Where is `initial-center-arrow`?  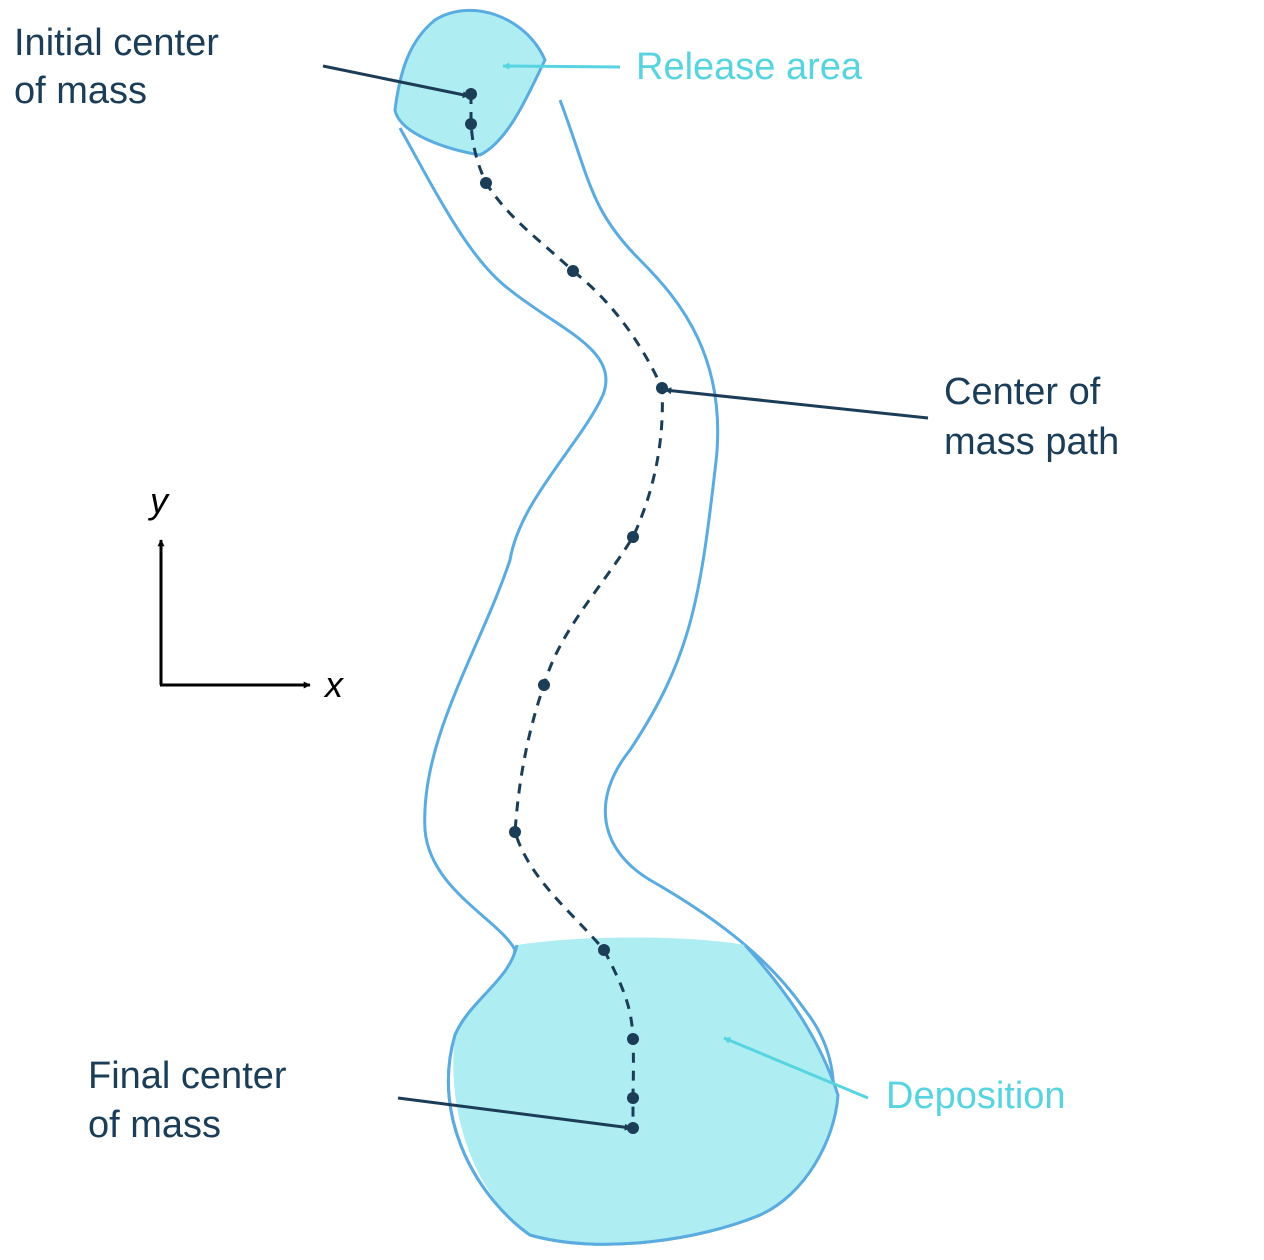 initial-center-arrow is located at coordinates (396, 81).